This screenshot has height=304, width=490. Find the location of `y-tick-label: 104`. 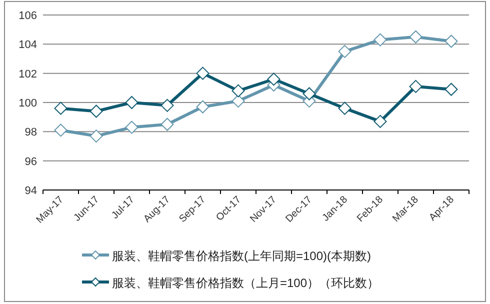

y-tick-label: 104 is located at coordinates (27, 45).